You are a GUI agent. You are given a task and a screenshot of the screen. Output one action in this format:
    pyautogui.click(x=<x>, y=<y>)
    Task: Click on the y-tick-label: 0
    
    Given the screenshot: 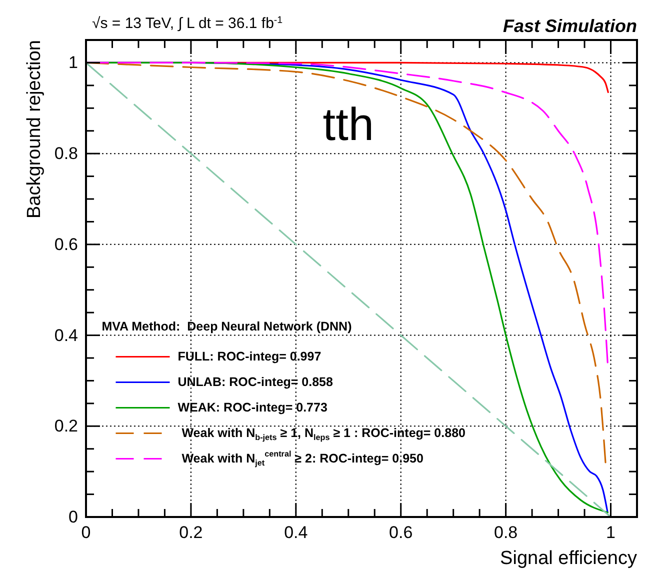 What is the action you would take?
    pyautogui.click(x=73, y=517)
    